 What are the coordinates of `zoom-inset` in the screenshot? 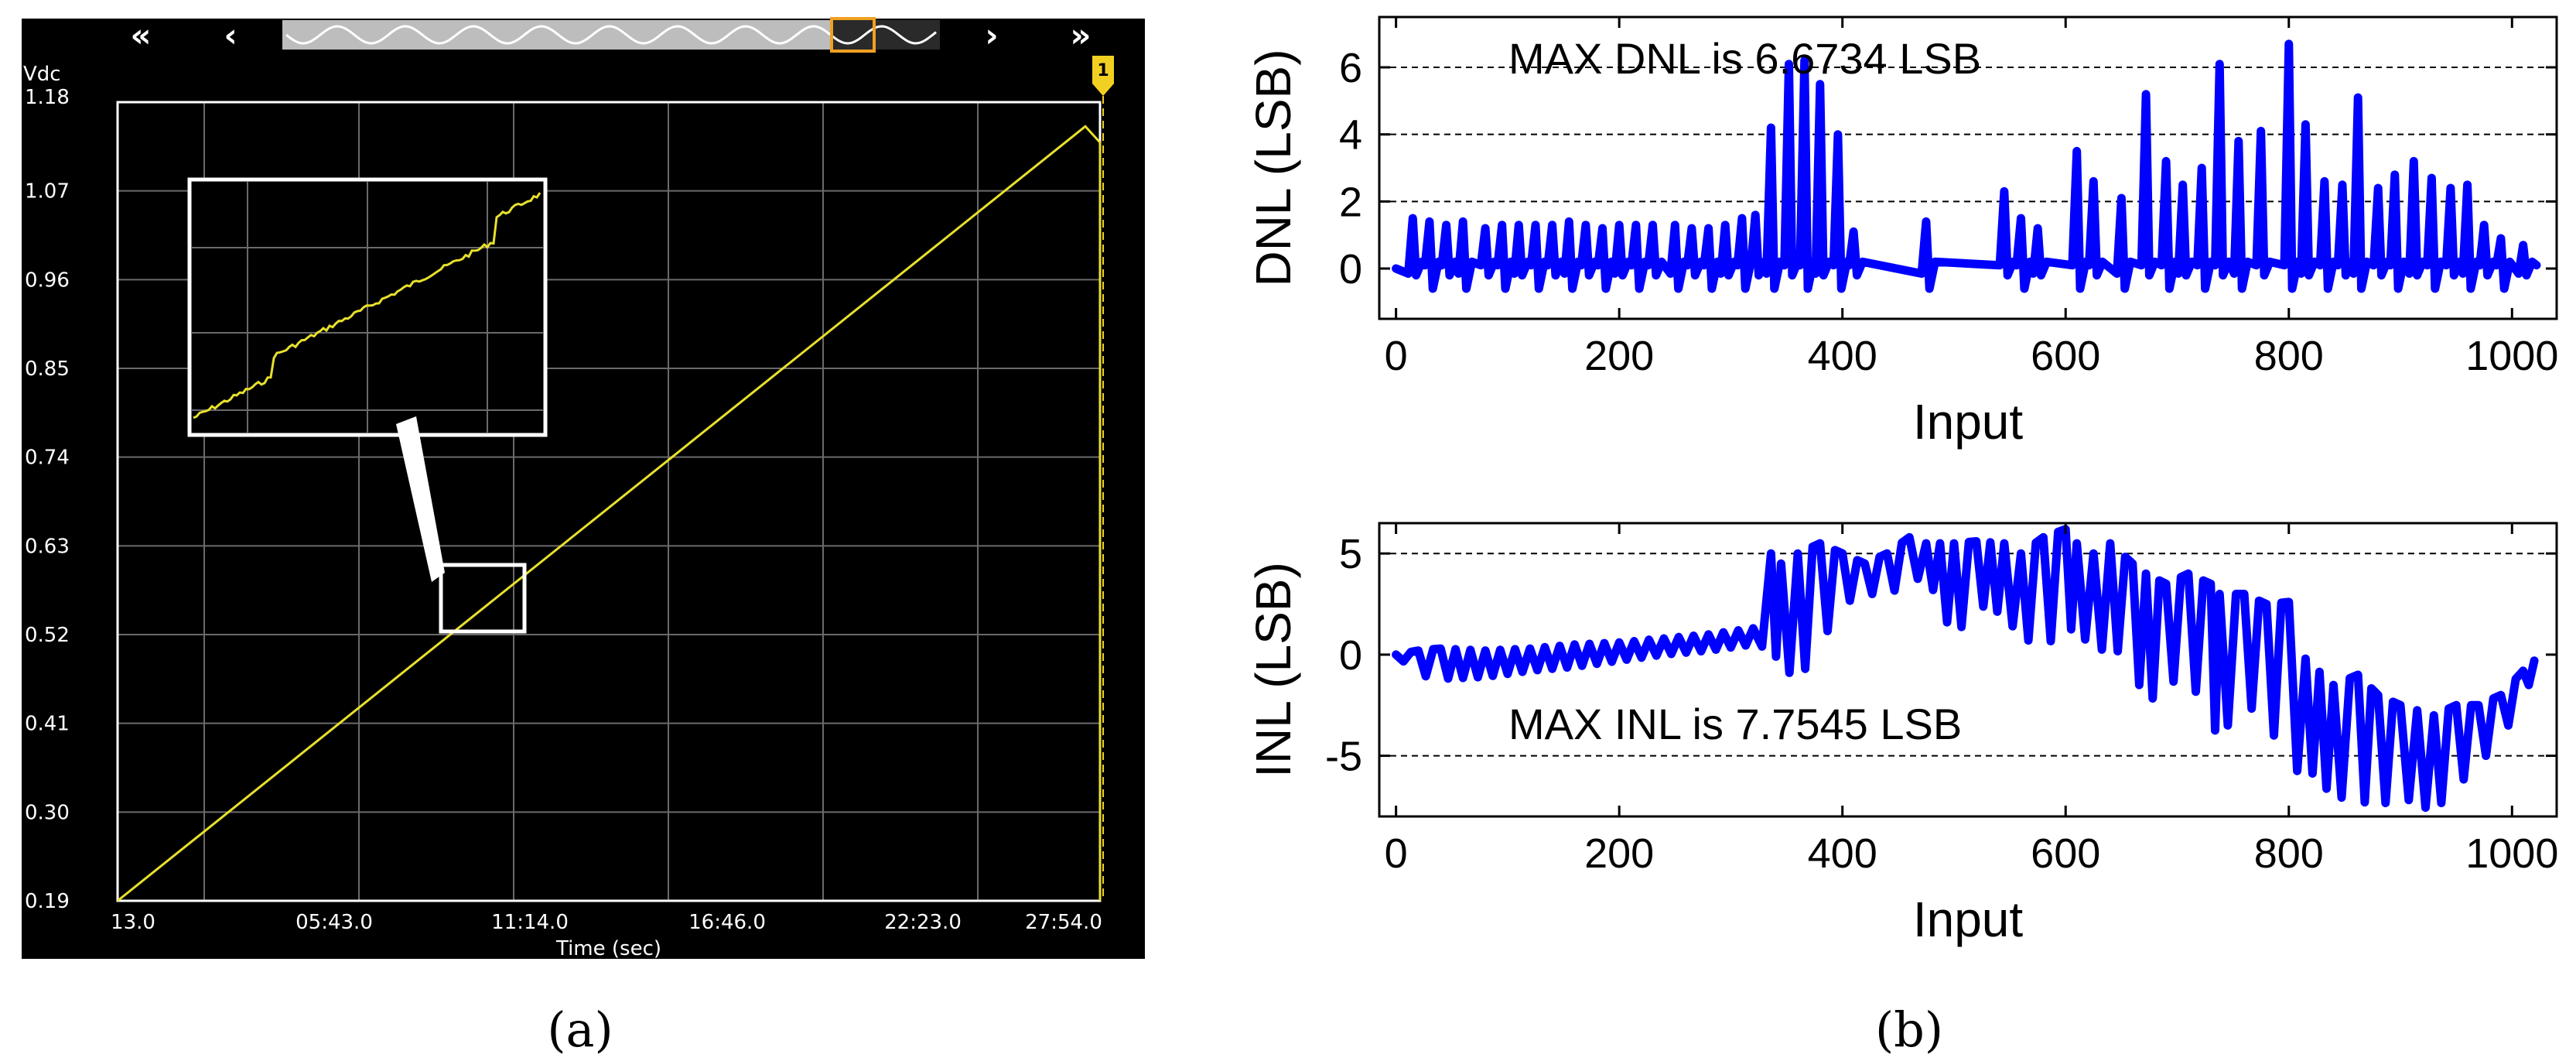 It's located at (367, 405).